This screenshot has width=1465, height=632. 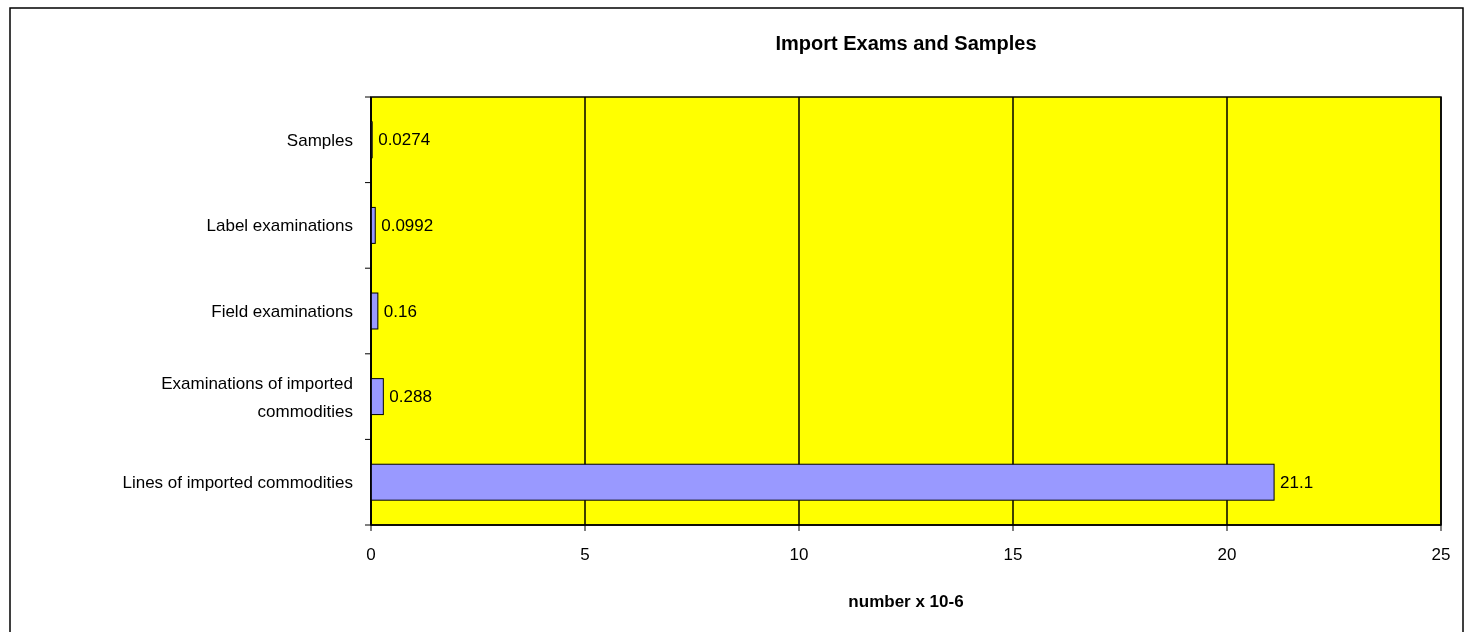 What do you see at coordinates (906, 43) in the screenshot?
I see `chart-title: Import Exams and Samples` at bounding box center [906, 43].